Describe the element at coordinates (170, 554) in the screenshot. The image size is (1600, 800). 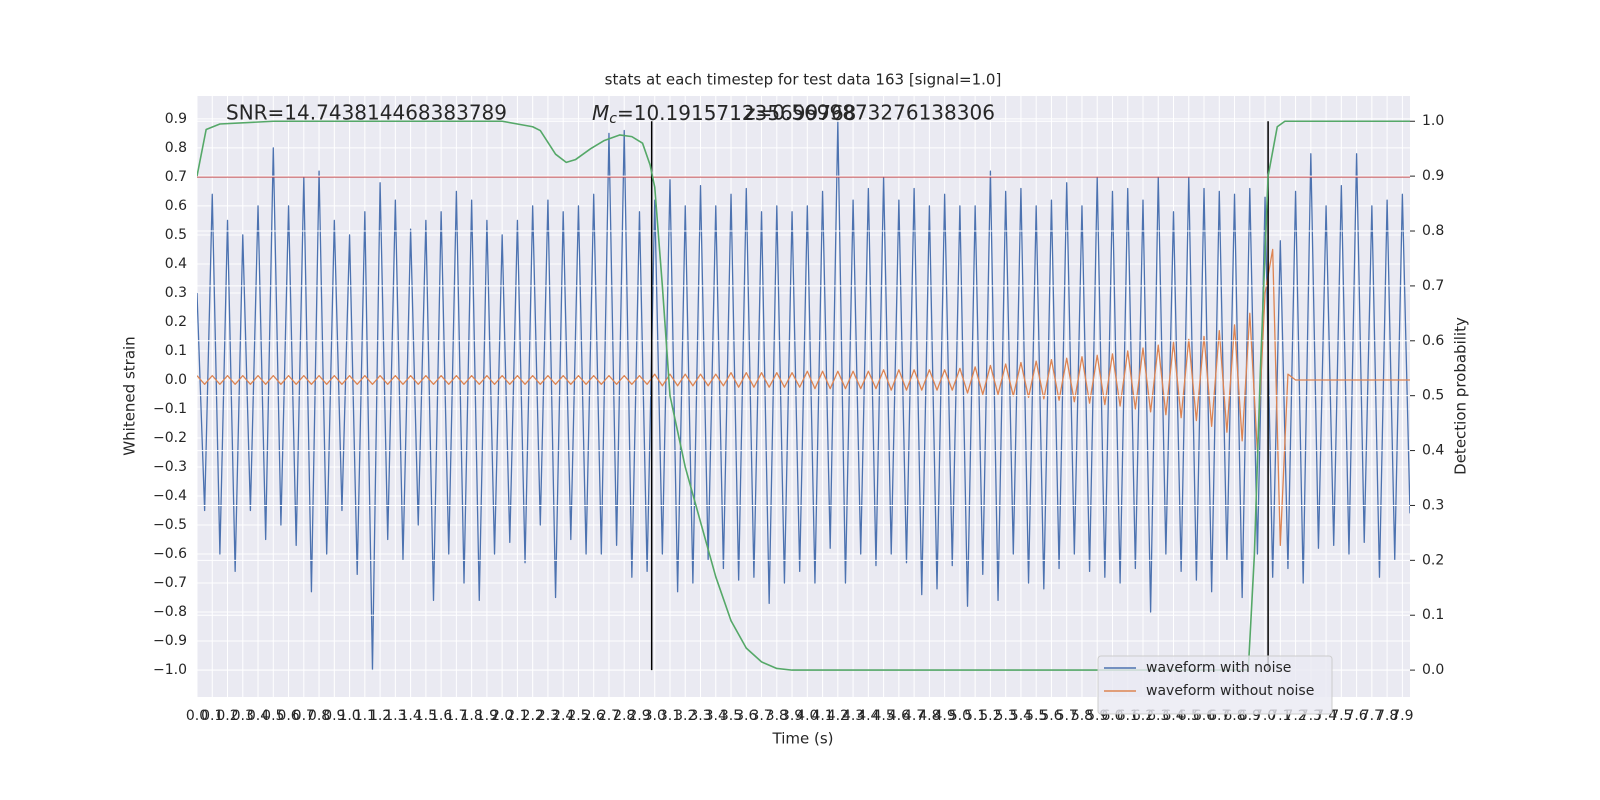
I see `y-tick-label: −0.6` at that location.